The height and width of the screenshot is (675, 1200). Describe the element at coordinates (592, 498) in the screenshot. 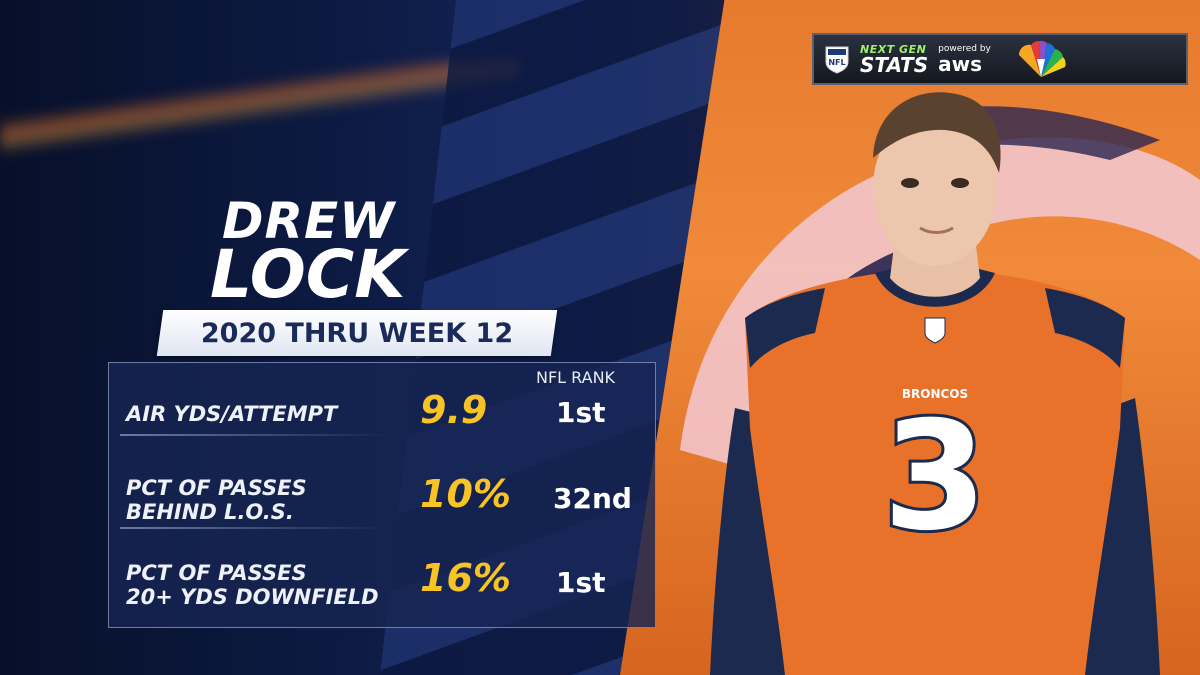

I see `stat-rank-2: 32nd` at that location.